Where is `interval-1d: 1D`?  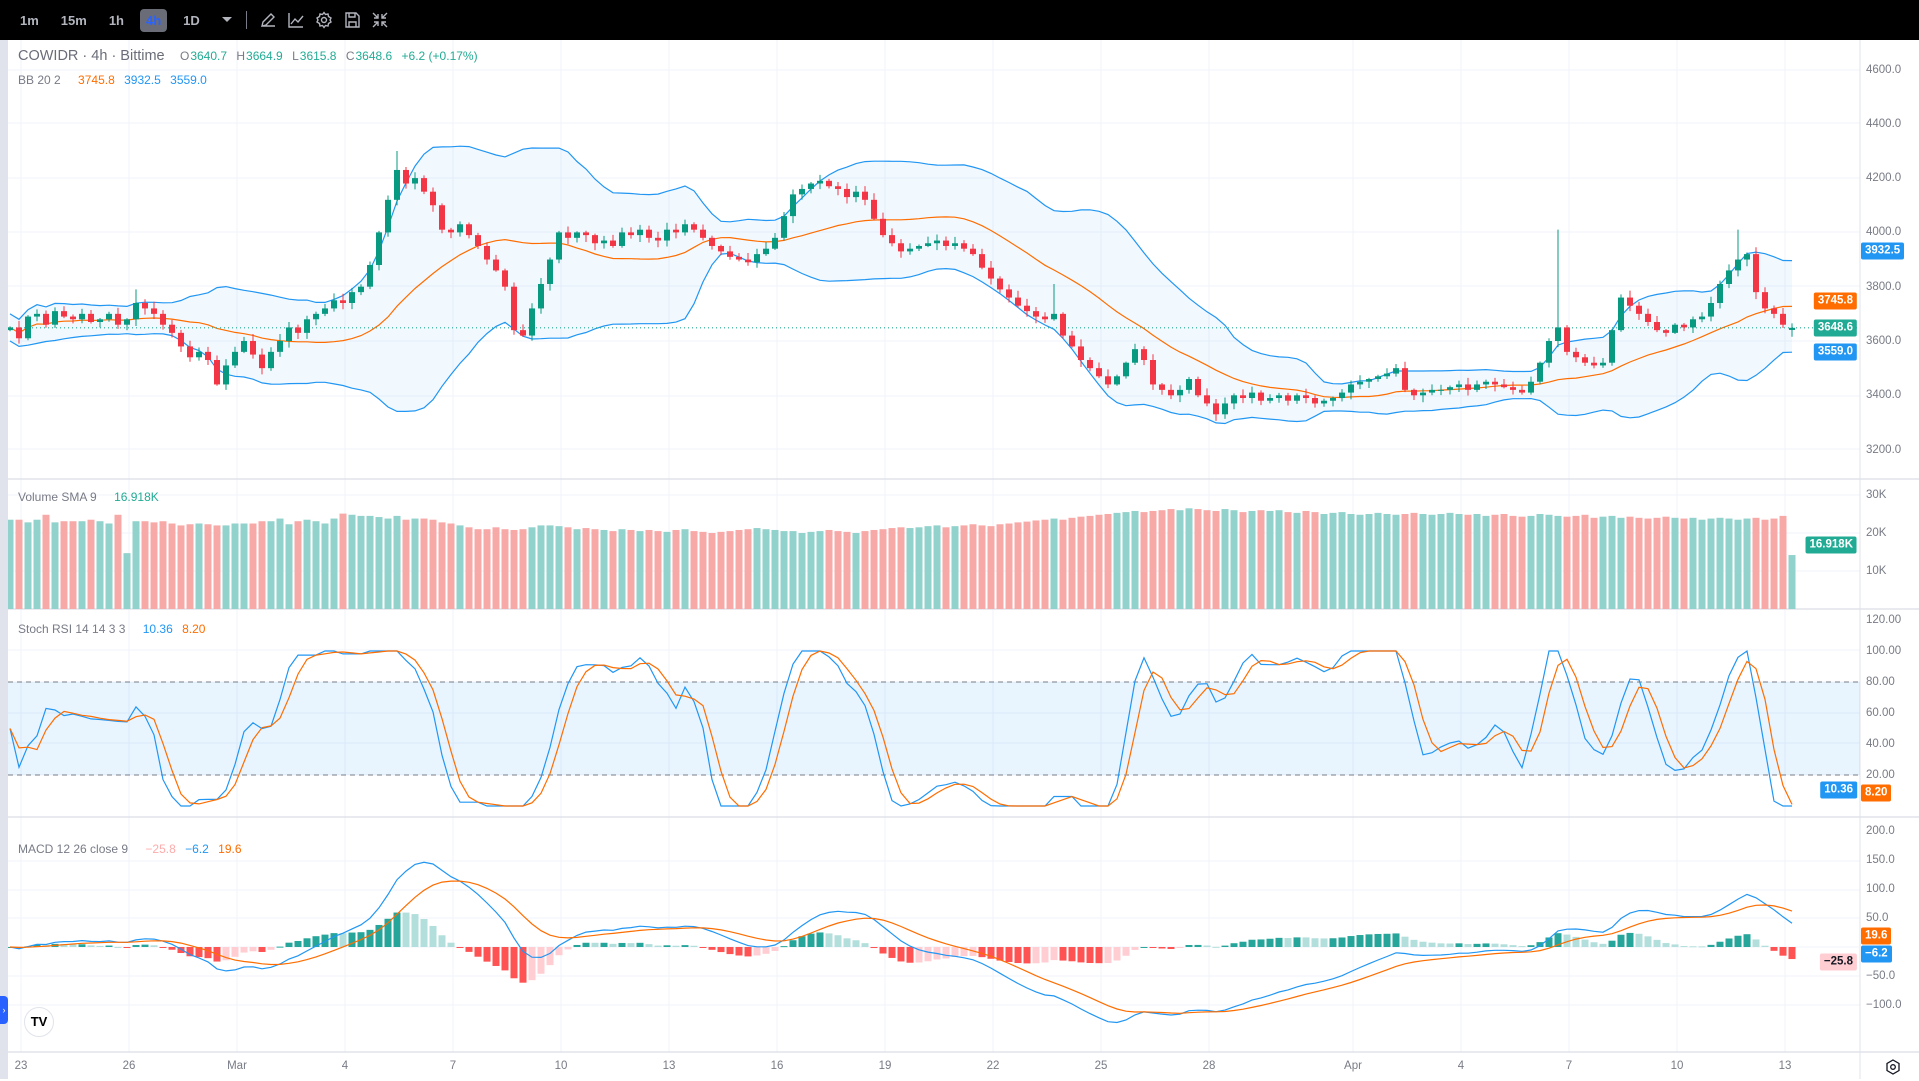 interval-1d: 1D is located at coordinates (191, 20).